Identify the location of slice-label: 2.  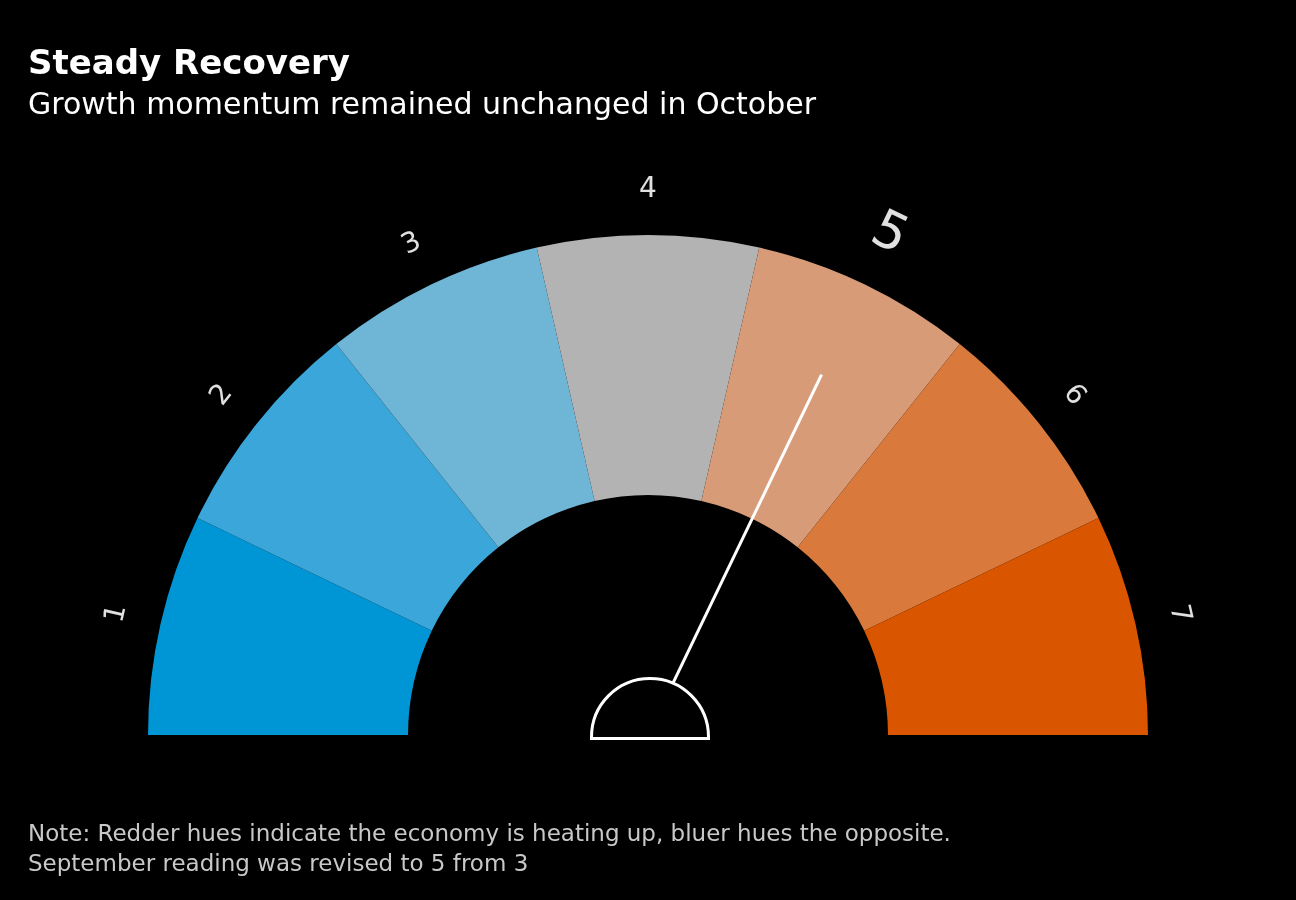
(220, 394).